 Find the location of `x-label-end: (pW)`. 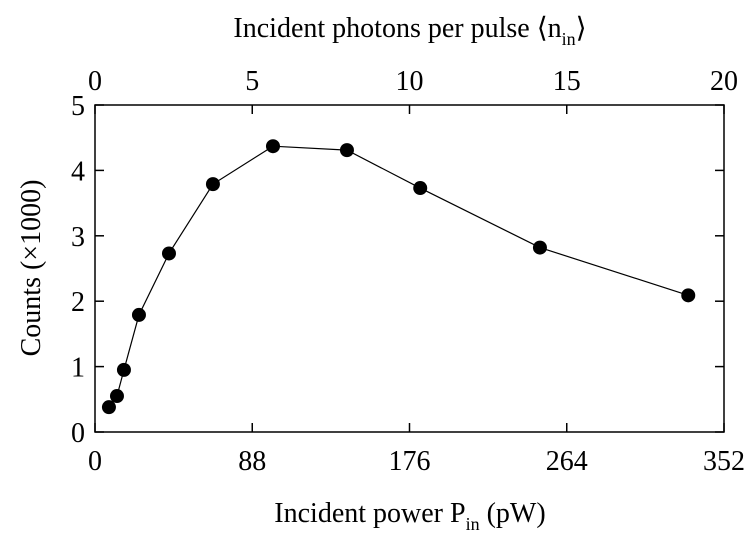

x-label-end: (pW) is located at coordinates (513, 513).